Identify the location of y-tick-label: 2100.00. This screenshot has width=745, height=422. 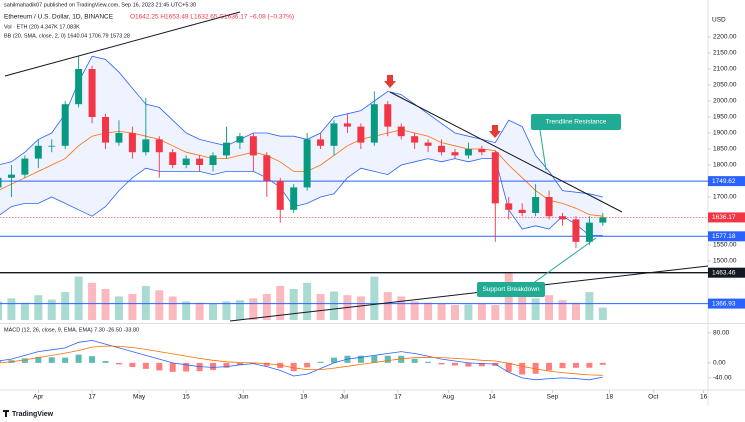
(725, 69).